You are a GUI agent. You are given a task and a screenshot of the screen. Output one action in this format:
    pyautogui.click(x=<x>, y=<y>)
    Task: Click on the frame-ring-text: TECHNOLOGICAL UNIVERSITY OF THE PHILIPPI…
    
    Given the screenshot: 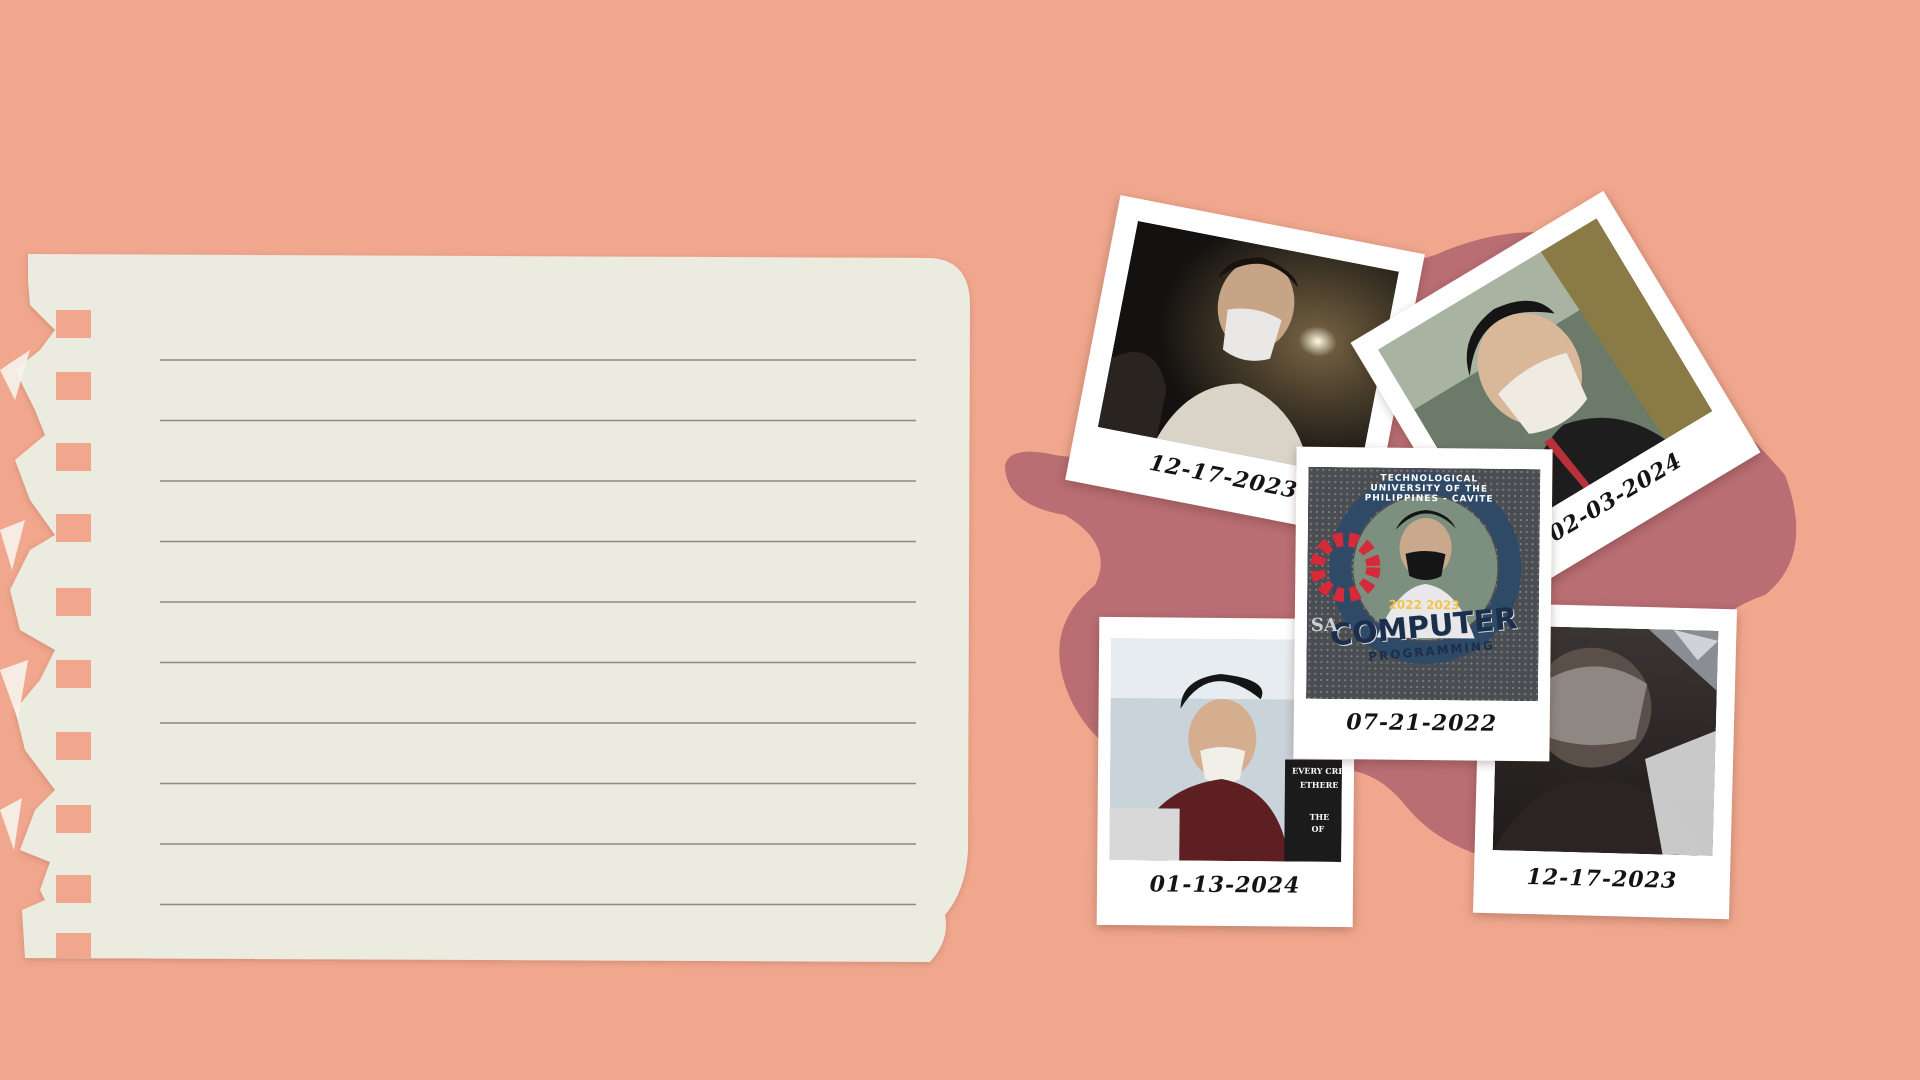 What is the action you would take?
    pyautogui.click(x=1429, y=489)
    